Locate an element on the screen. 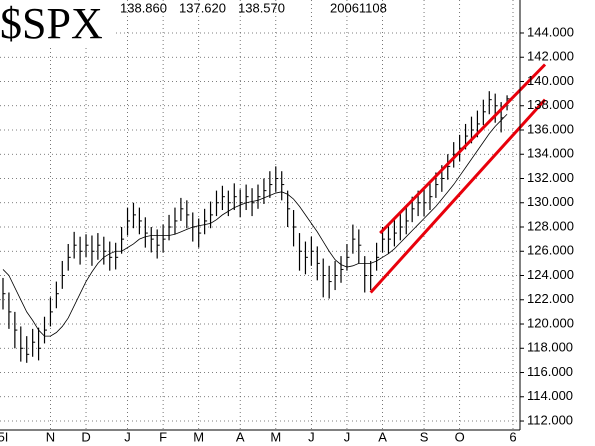 The height and width of the screenshot is (446, 595). y-tick-label: 134.000 is located at coordinates (550, 153).